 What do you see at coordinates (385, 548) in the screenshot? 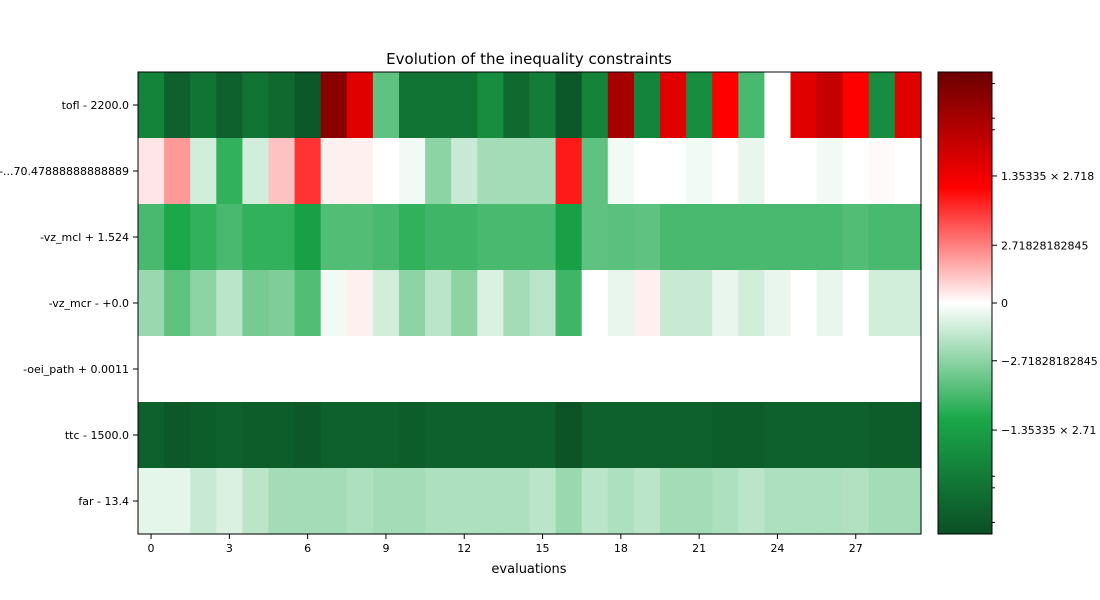
I see `x-tick-label: 9` at bounding box center [385, 548].